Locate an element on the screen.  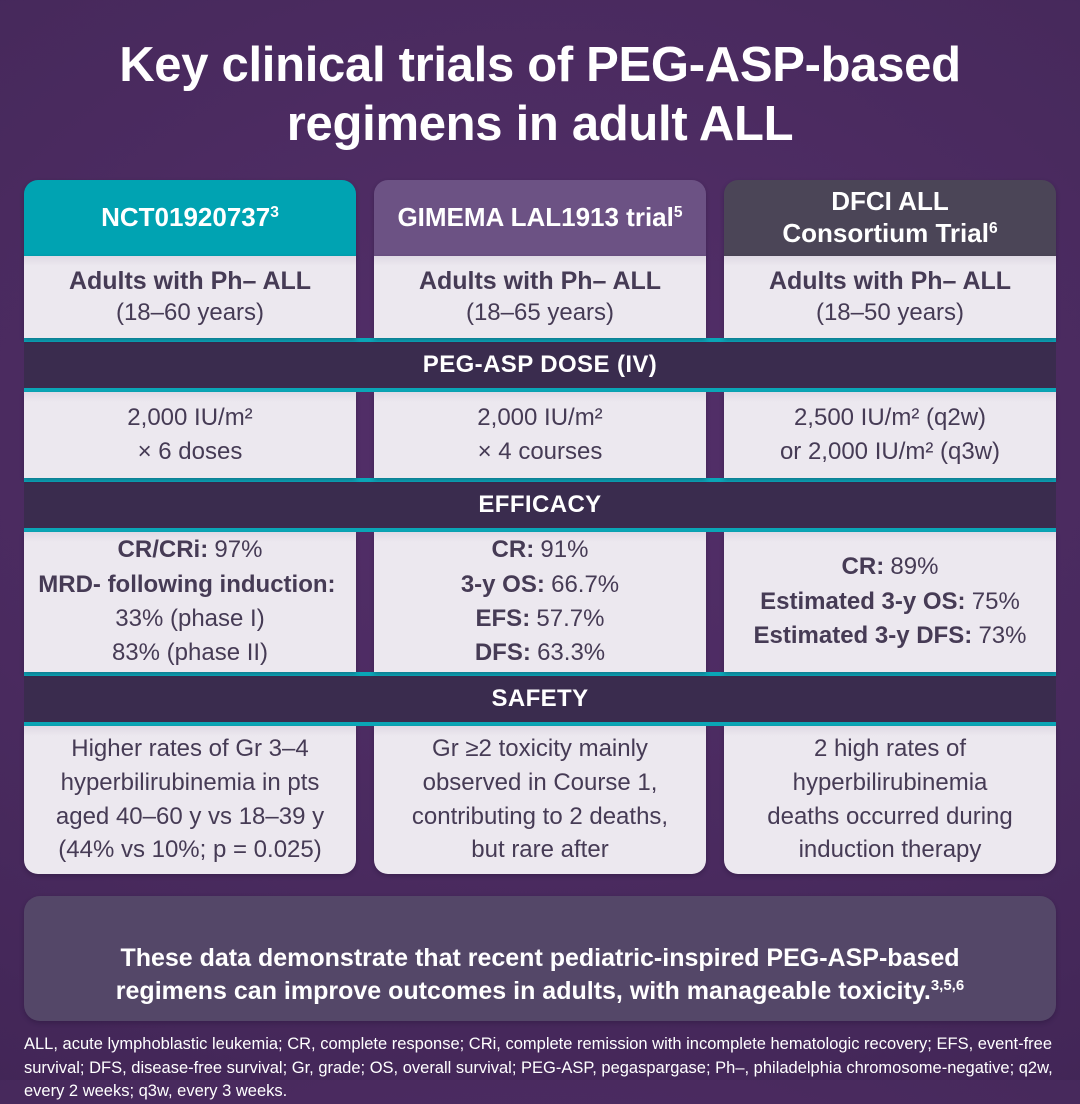
efficacy-cell-col2: CR: 91% 3-y OS: 66.7% EFS: 57.7% DFS: 63.3% is located at coordinates (540, 601).